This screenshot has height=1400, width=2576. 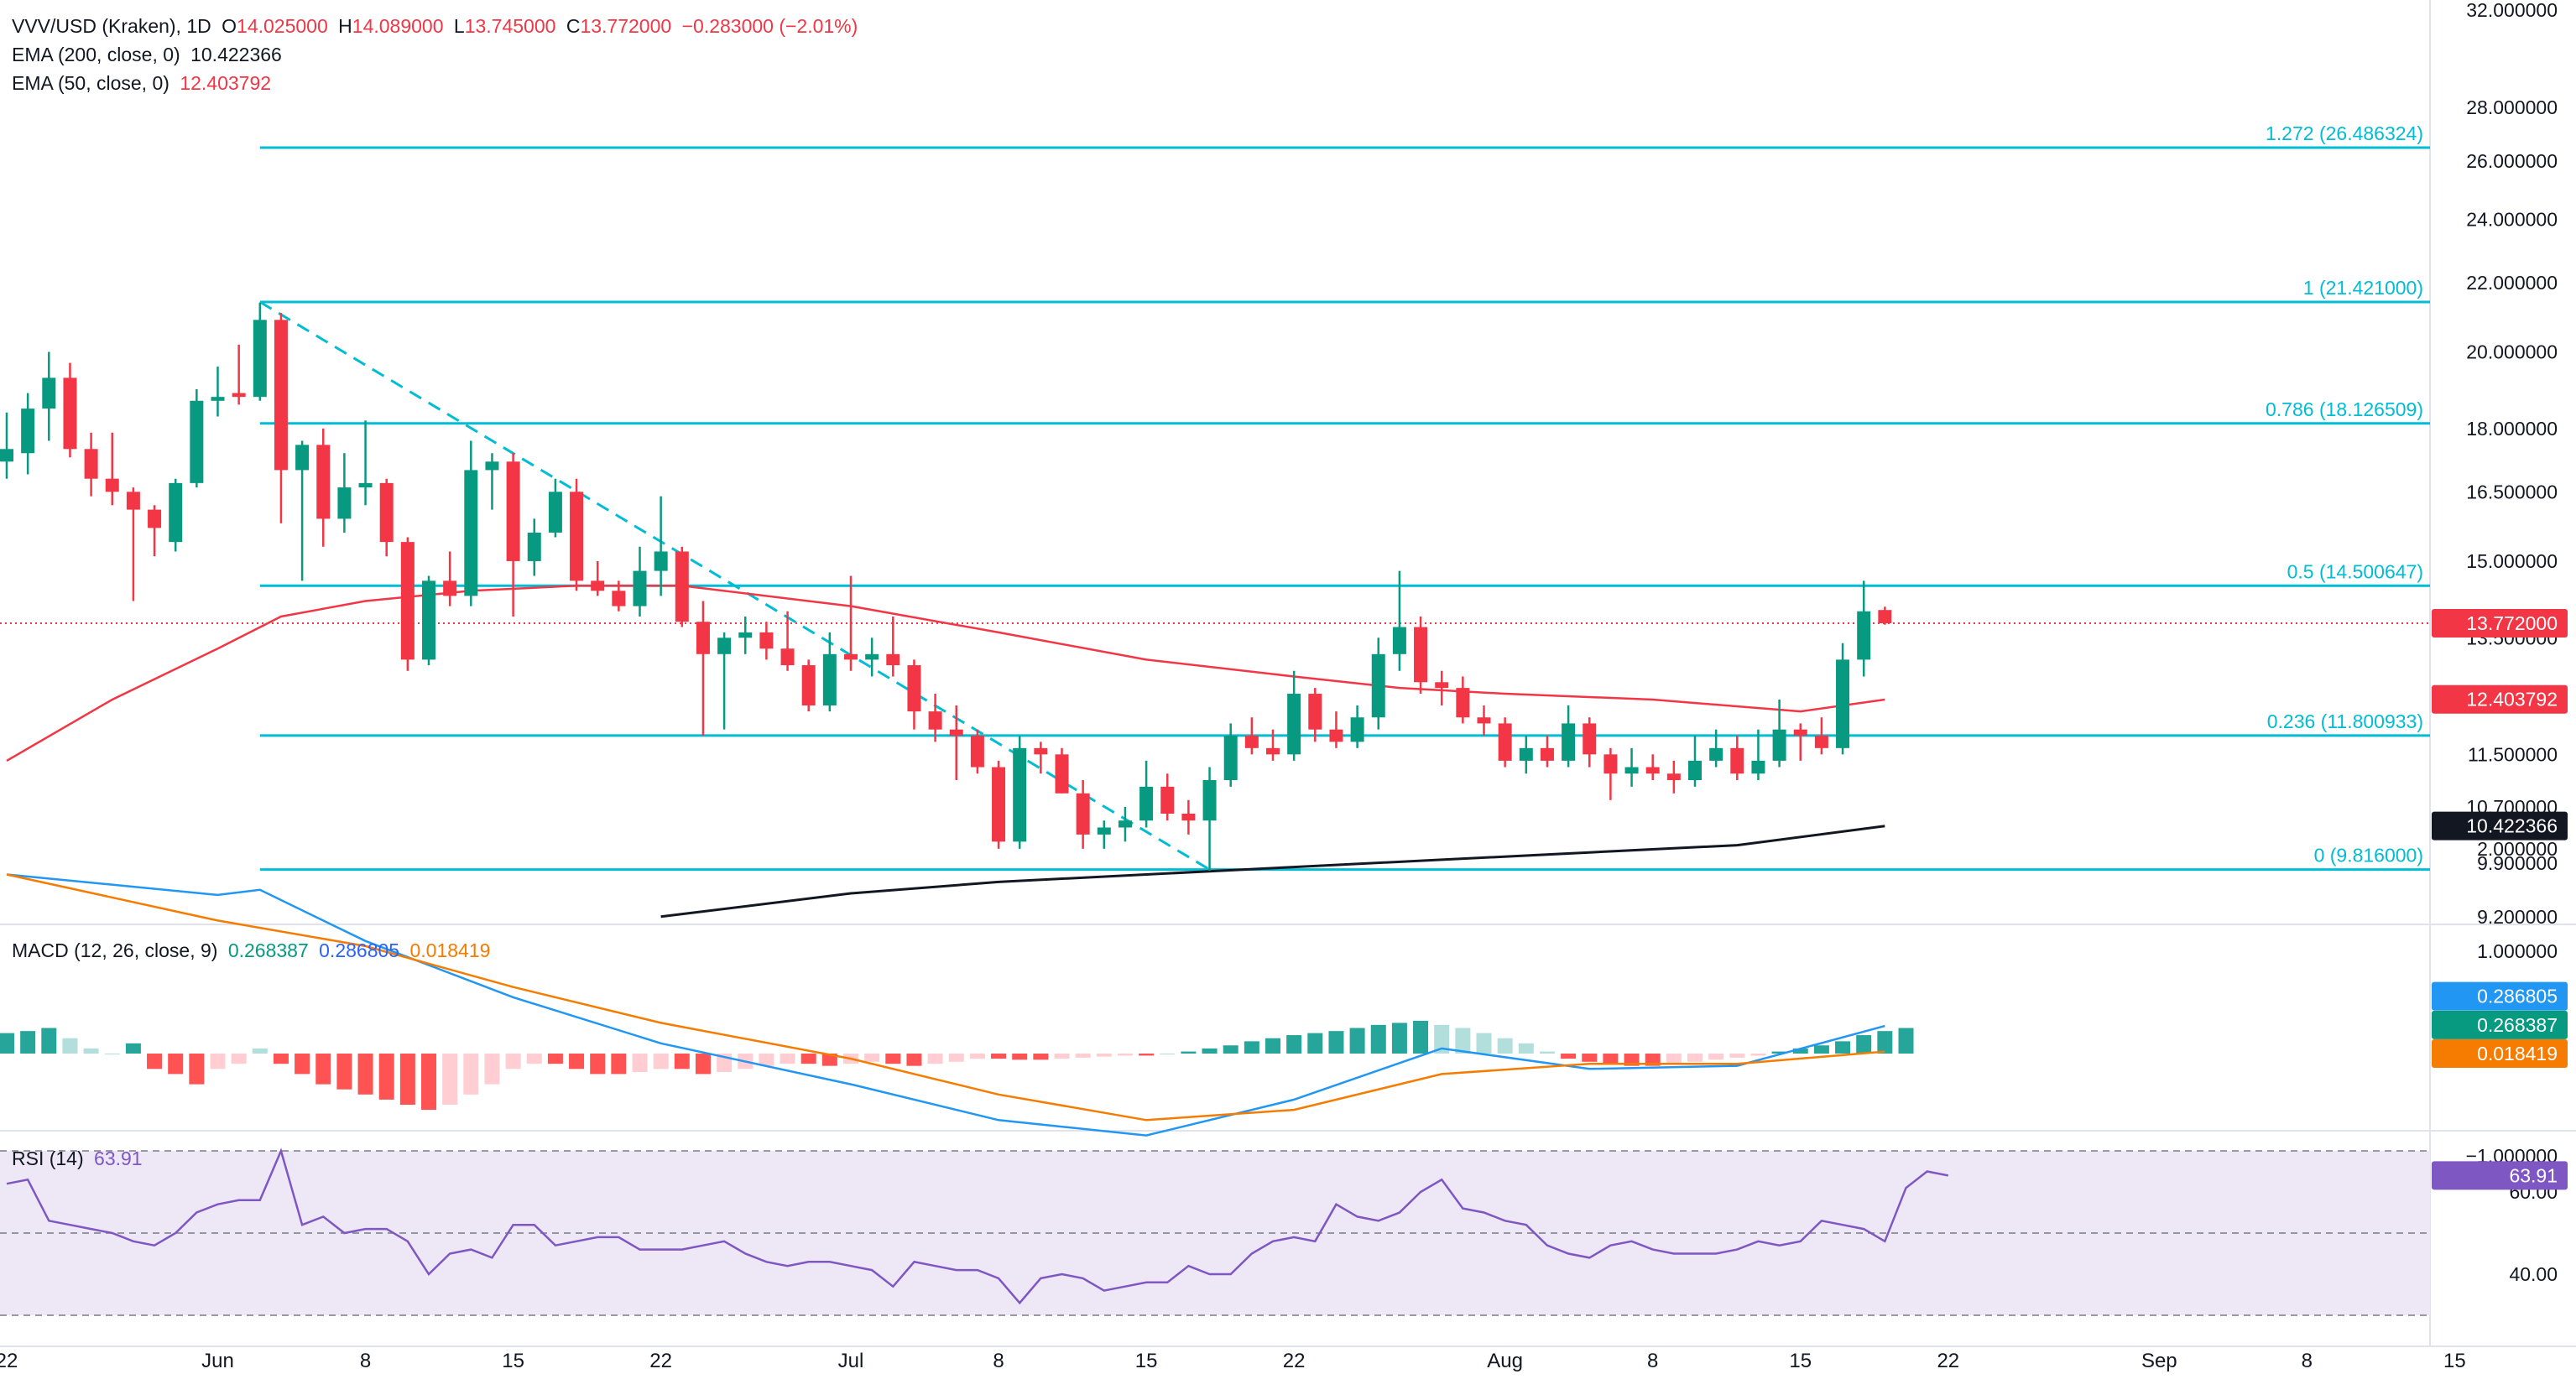 I want to click on legend-ema50: EMA (50, close, 0) 12.403792, so click(x=144, y=84).